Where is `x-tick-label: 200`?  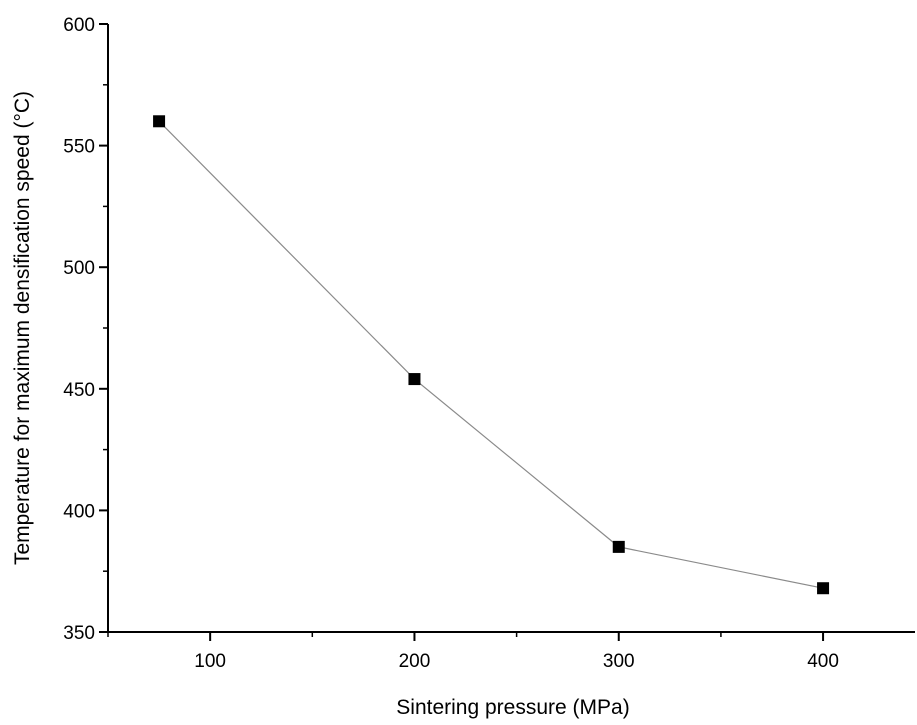
x-tick-label: 200 is located at coordinates (415, 661).